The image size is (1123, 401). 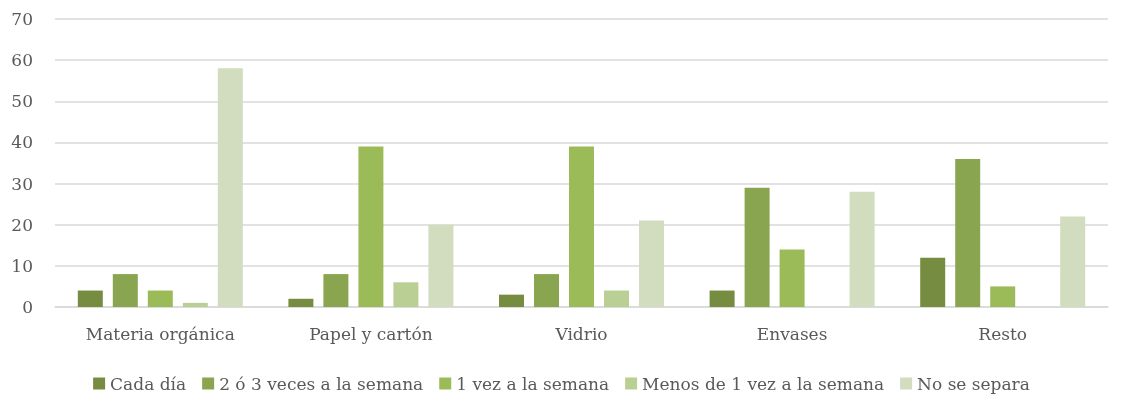 I want to click on y-tick-label: 60, so click(x=22, y=60).